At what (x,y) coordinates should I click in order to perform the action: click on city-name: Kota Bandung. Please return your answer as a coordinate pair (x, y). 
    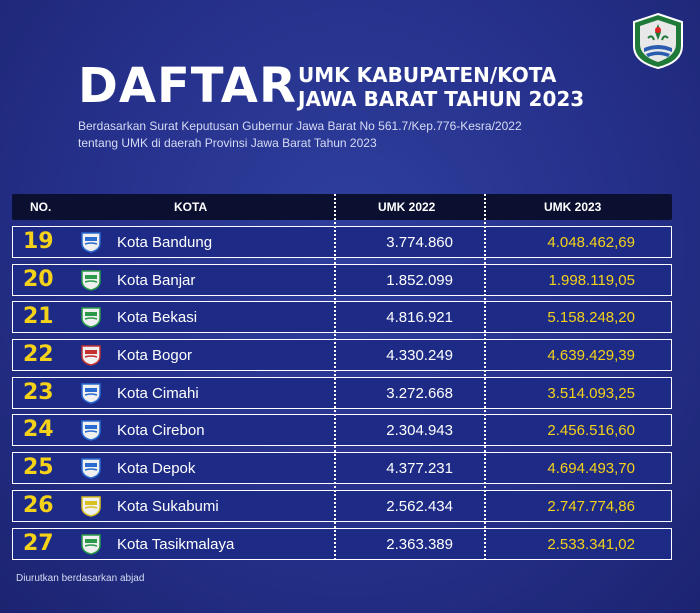
    Looking at the image, I should click on (165, 242).